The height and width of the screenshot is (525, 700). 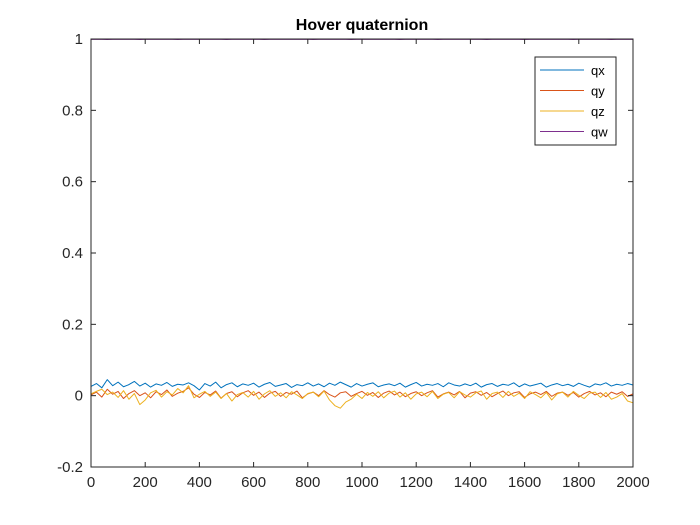 I want to click on x-tick-label: 800, so click(x=307, y=482).